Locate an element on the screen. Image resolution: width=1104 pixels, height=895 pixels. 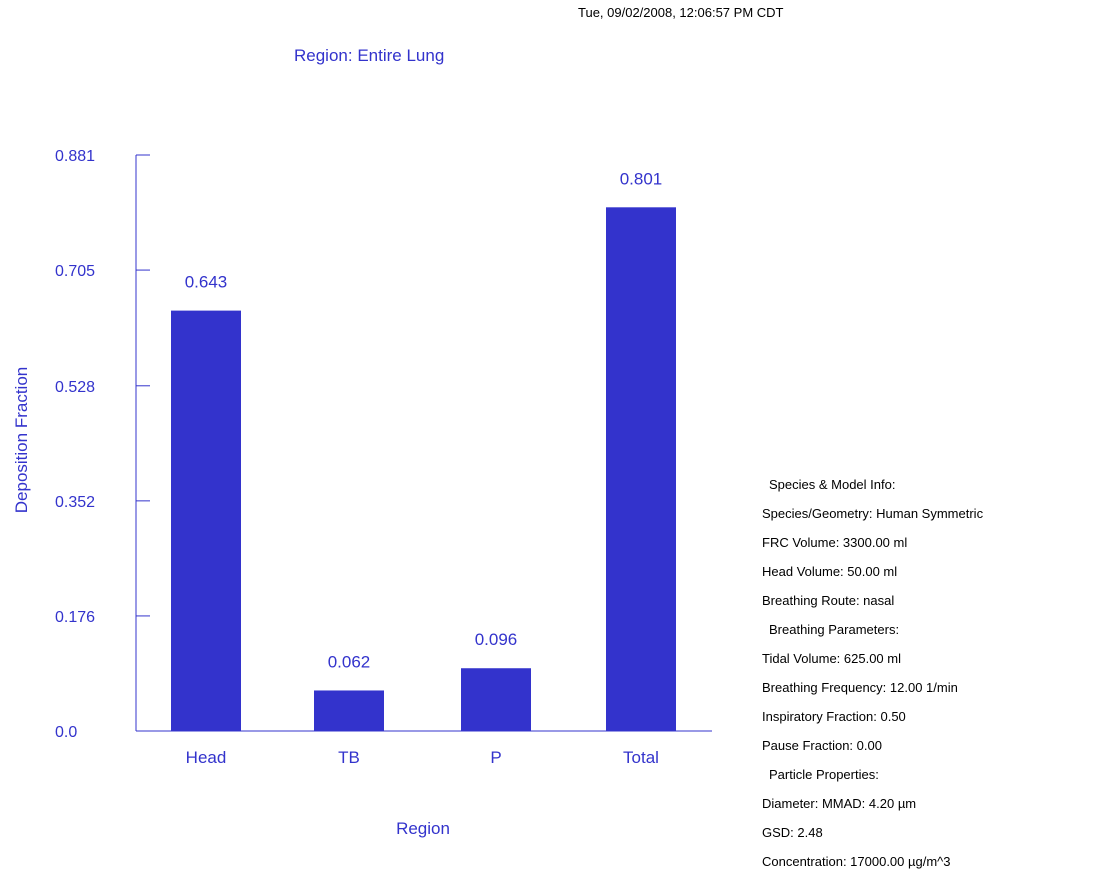
breathing-route: Breathing Route: nasal is located at coordinates (828, 600).